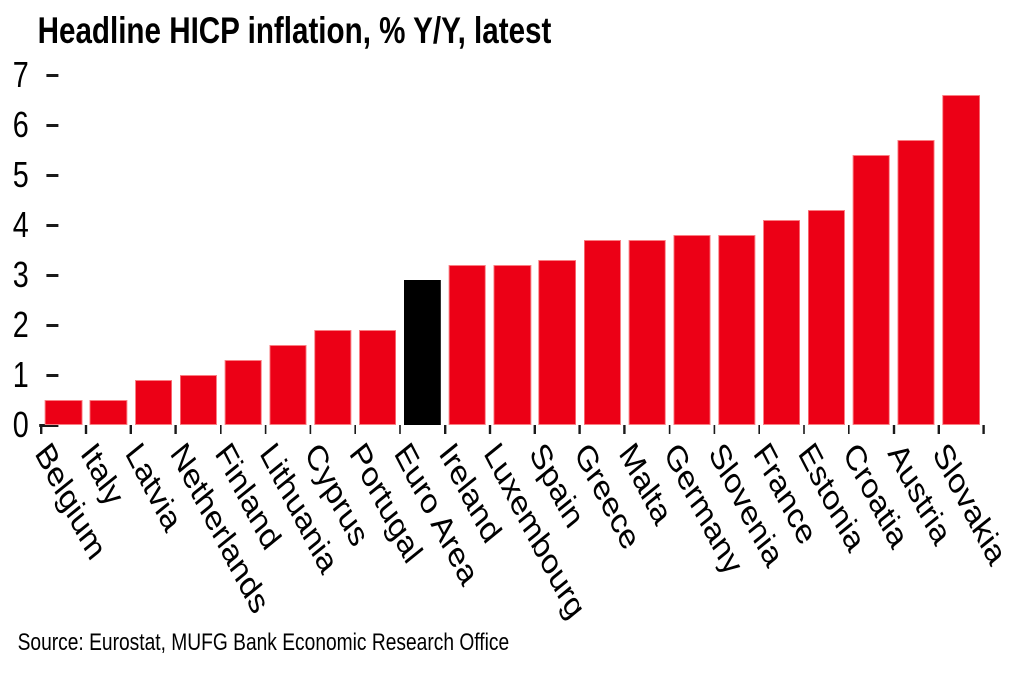 This screenshot has width=1022, height=681. Describe the element at coordinates (64, 412) in the screenshot. I see `bar-belgium` at that location.